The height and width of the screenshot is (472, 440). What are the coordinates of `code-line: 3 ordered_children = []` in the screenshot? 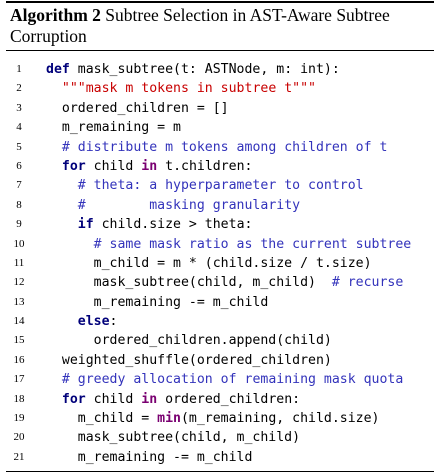 It's located at (220, 108).